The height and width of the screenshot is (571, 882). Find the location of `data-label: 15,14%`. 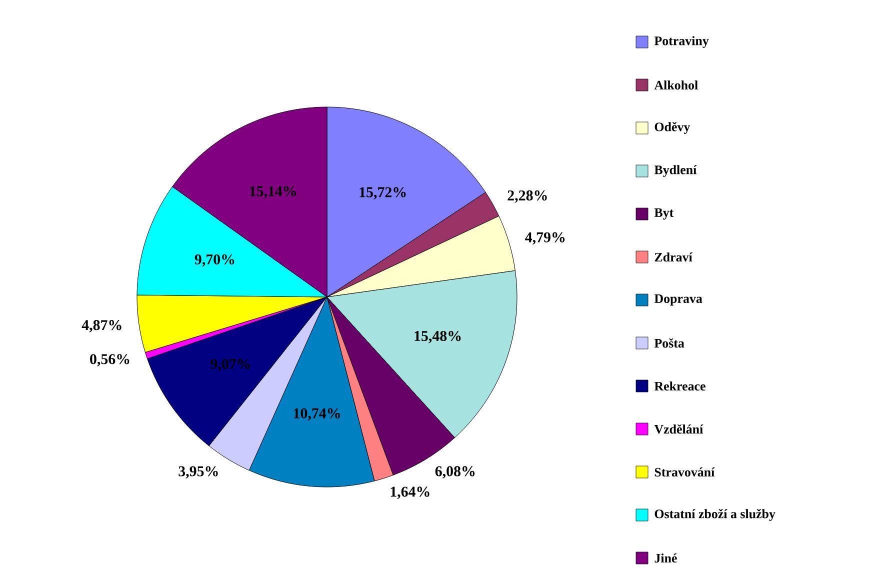

data-label: 15,14% is located at coordinates (273, 192).